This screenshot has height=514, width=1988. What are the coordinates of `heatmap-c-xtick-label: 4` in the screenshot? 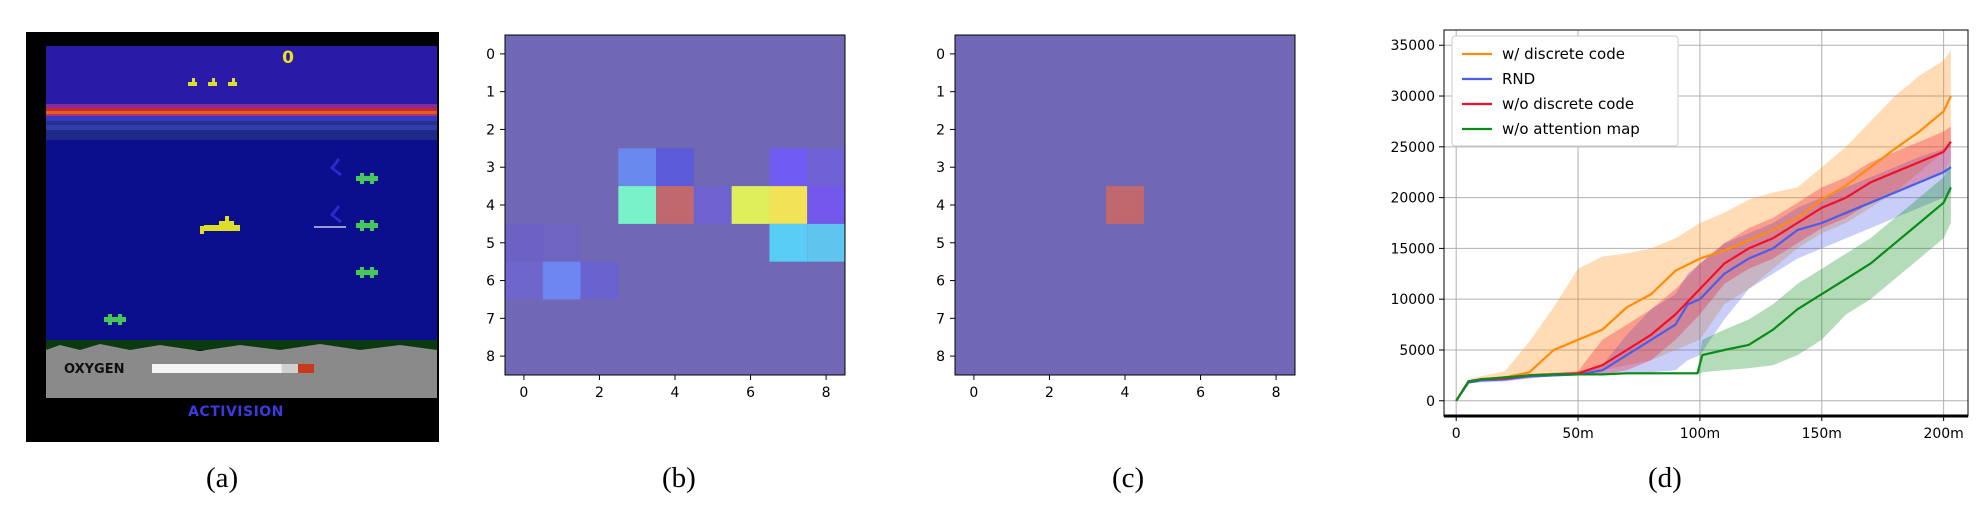 It's located at (1125, 393).